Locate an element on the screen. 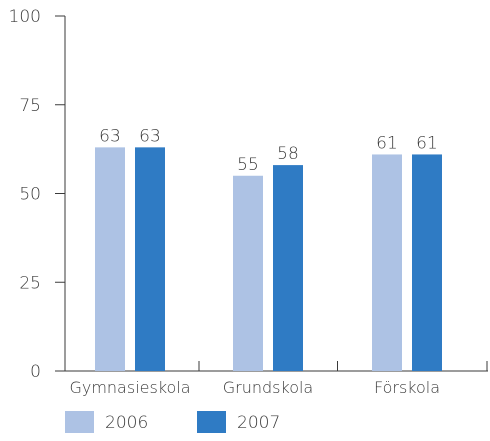  legend-label-2006: 2006 is located at coordinates (126, 423).